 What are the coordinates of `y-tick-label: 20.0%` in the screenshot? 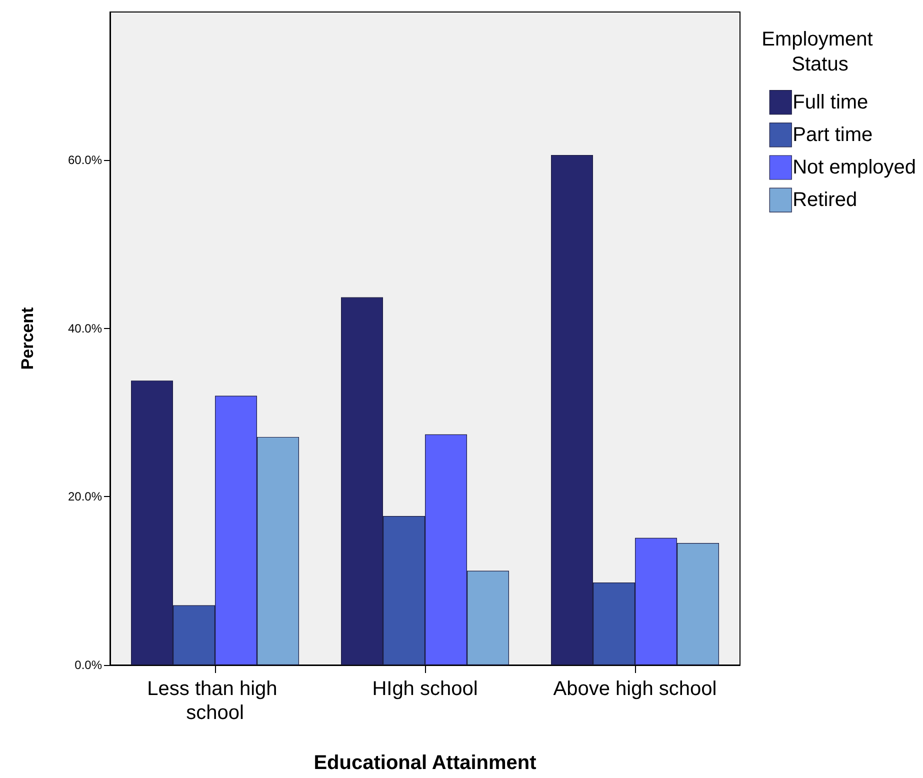 It's located at (85, 497).